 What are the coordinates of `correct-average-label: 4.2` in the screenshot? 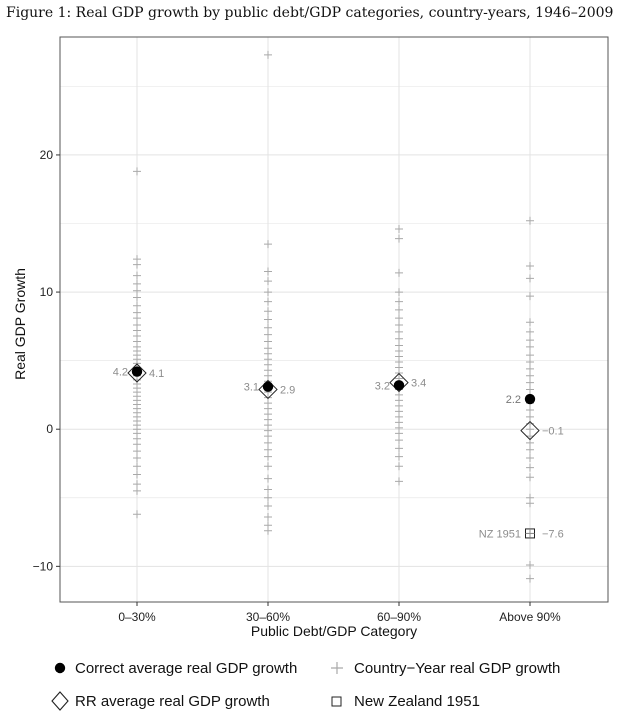 It's located at (120, 373).